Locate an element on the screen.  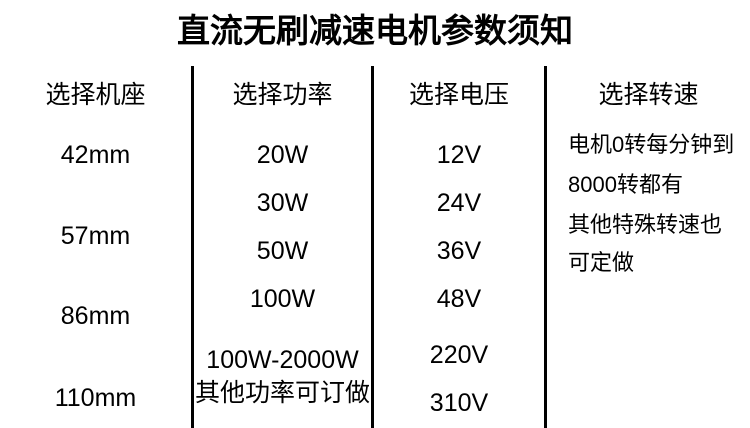
cell-frame-size-0: 42mm is located at coordinates (95, 155).